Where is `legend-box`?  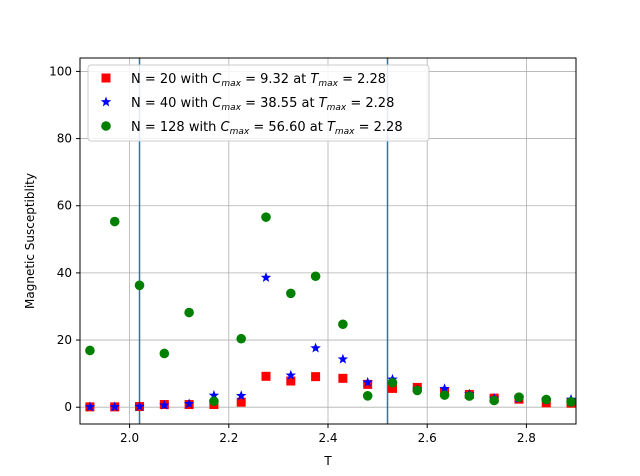 legend-box is located at coordinates (258, 103).